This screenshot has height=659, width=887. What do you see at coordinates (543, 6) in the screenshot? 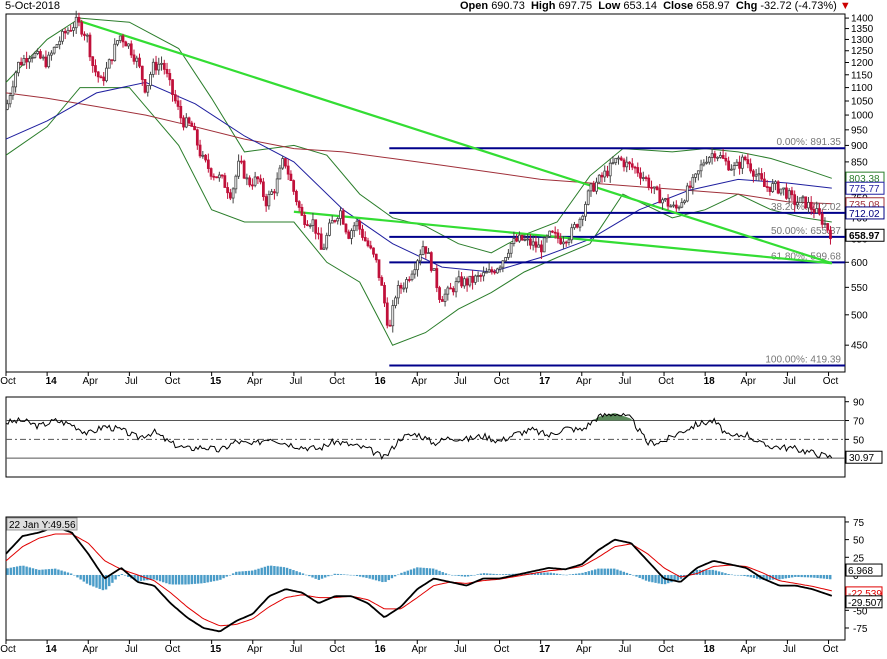
I see `high-label: High` at bounding box center [543, 6].